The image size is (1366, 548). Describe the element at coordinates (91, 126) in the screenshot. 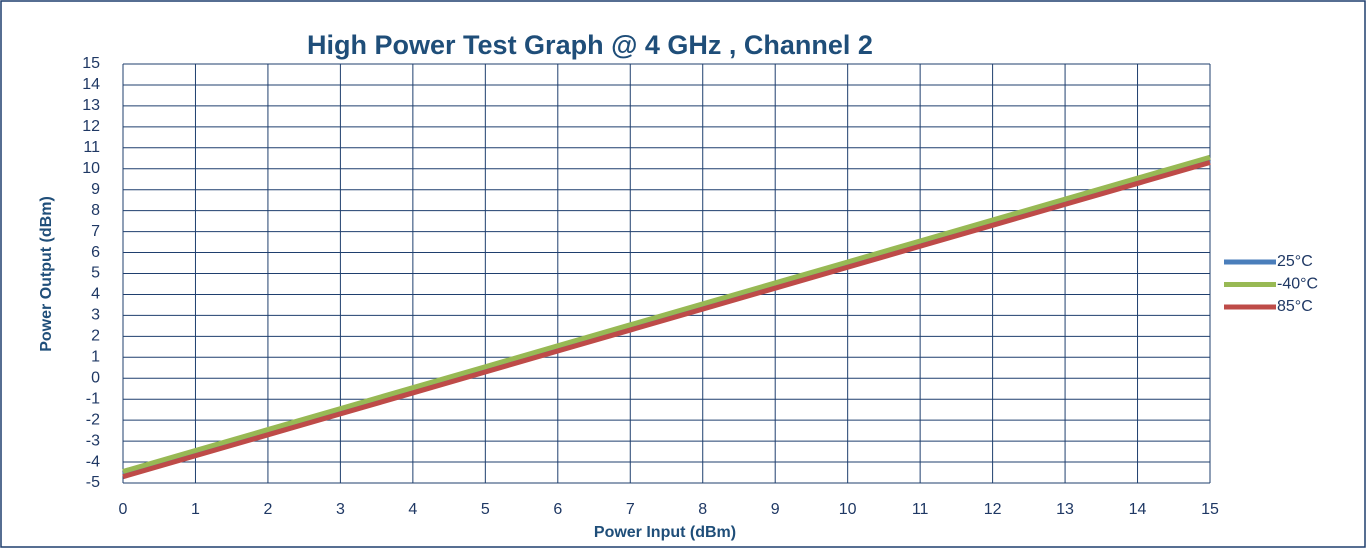

I see `y-tick-label: 12` at that location.